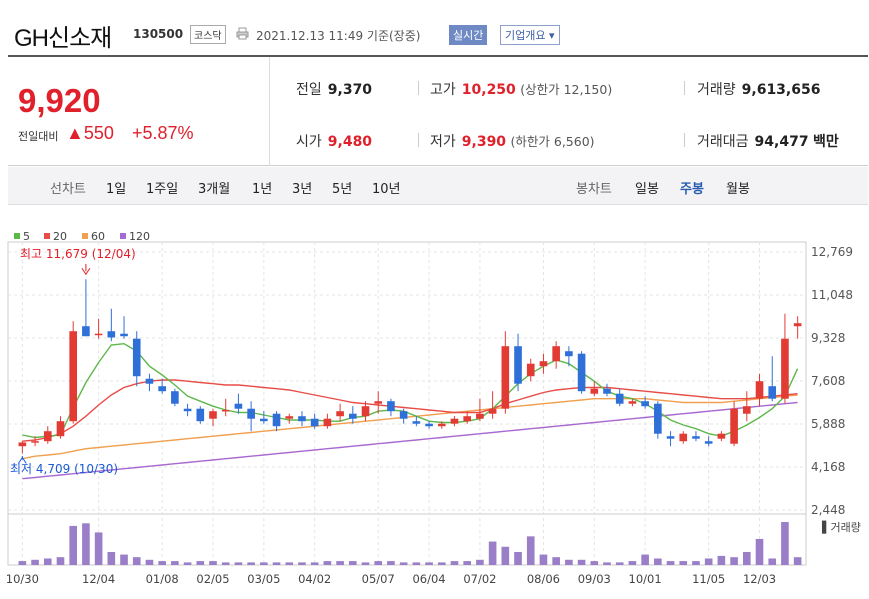  What do you see at coordinates (759, 579) in the screenshot?
I see `x-tick-label: 12/03` at bounding box center [759, 579].